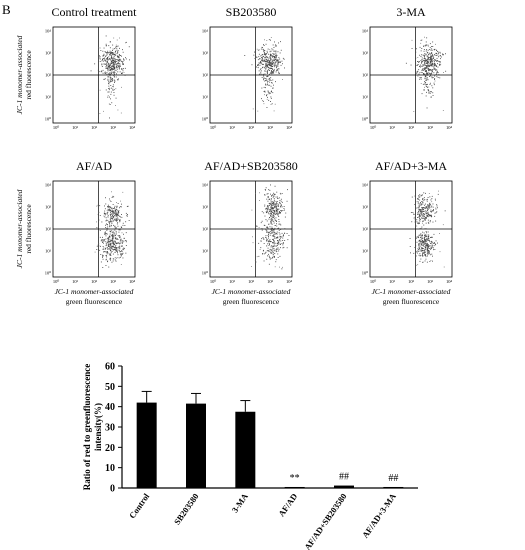  Describe the element at coordinates (48, 53) in the screenshot. I see `y-tick-label: 10³` at that location.